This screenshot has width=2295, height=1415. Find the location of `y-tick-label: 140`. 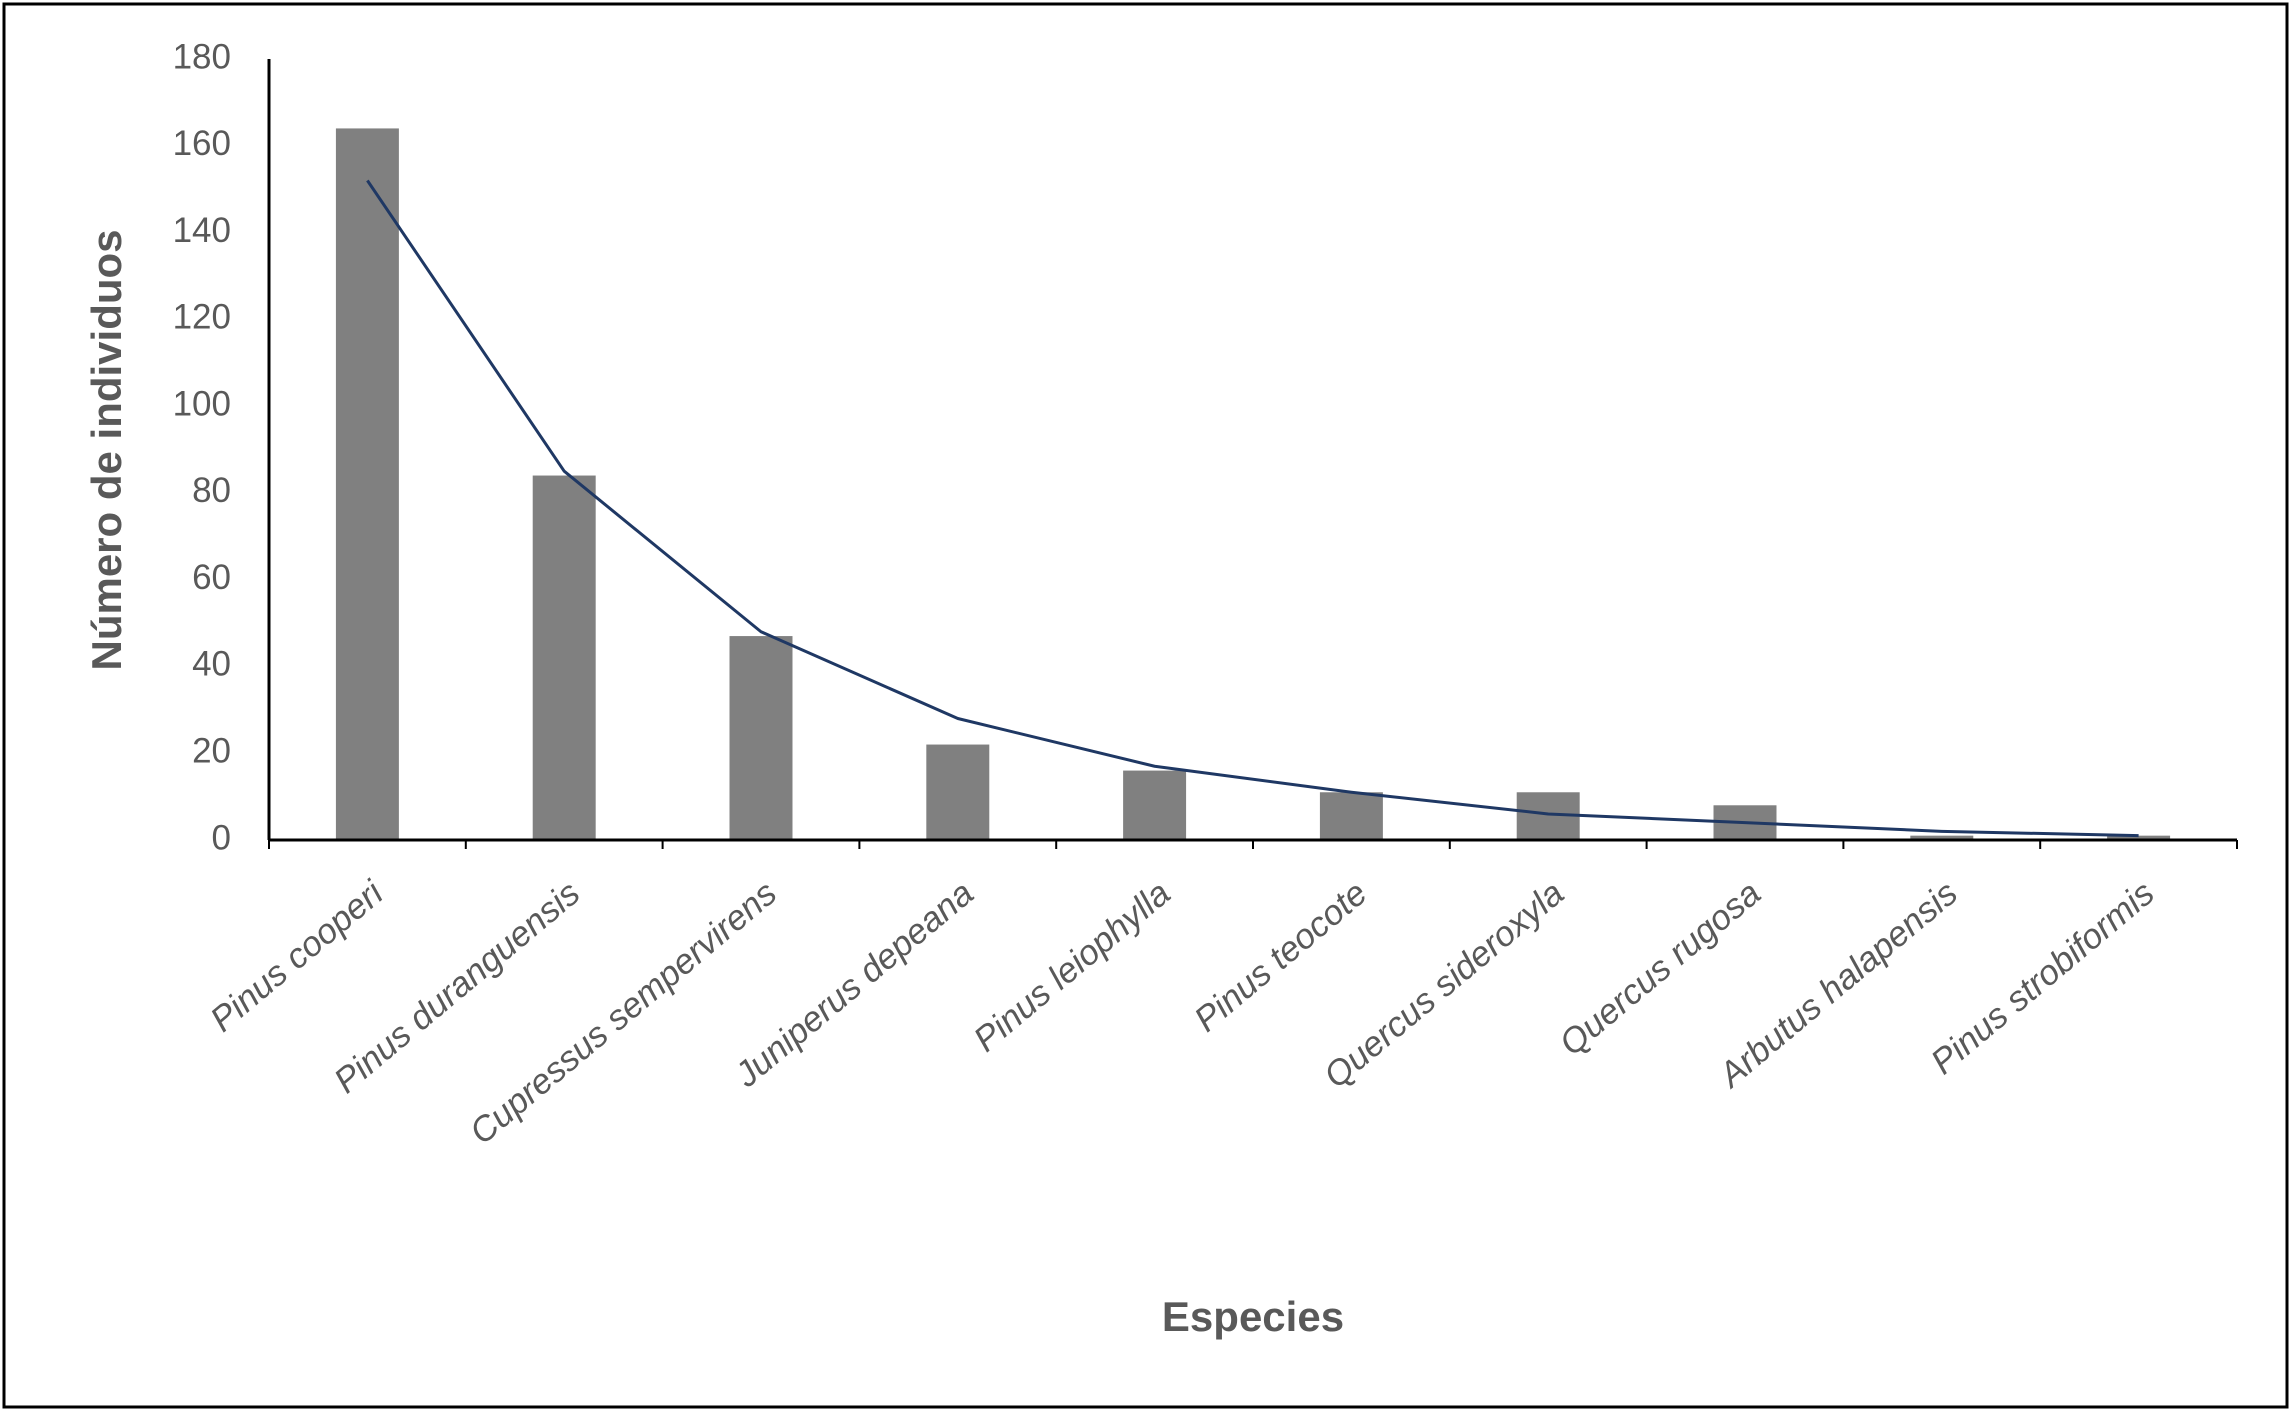

y-tick-label: 140 is located at coordinates (202, 230).